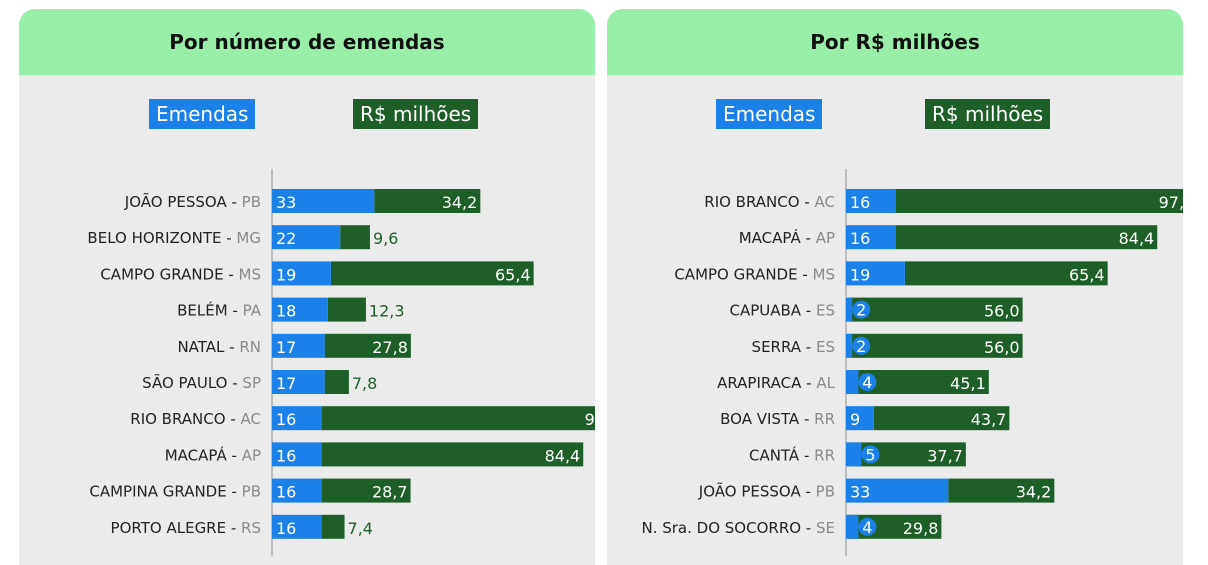  I want to click on value-label-emendas: 17, so click(286, 383).